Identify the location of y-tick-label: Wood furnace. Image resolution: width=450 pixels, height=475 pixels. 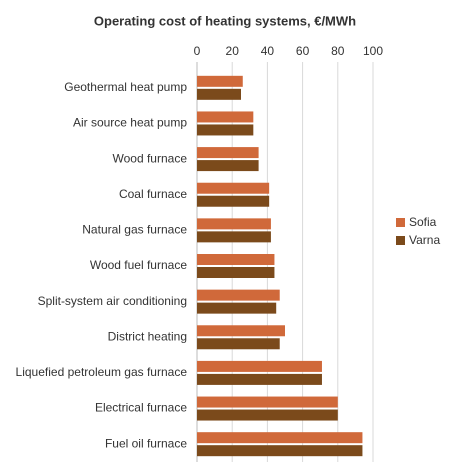
(150, 158).